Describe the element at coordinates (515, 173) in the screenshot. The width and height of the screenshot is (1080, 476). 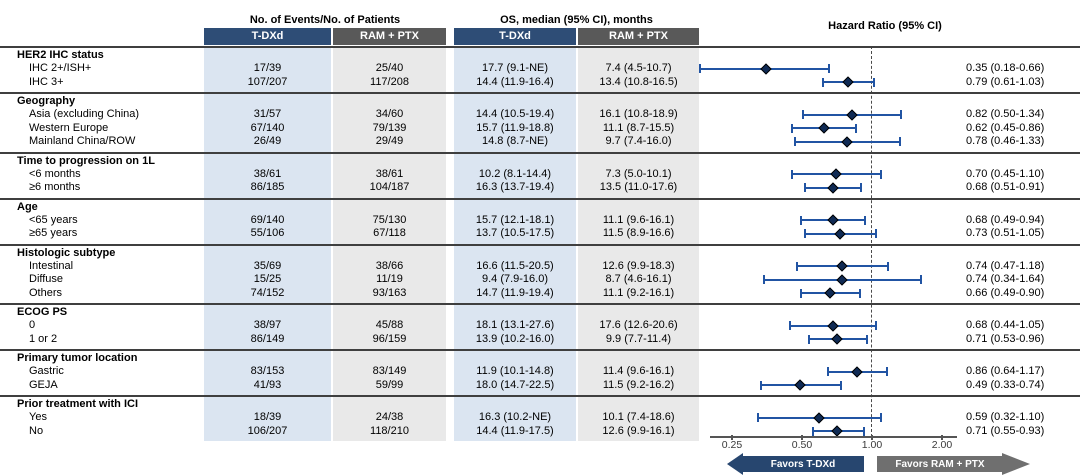
I see `cell-os-tdxd: 10.2 (8.1-14.4)` at that location.